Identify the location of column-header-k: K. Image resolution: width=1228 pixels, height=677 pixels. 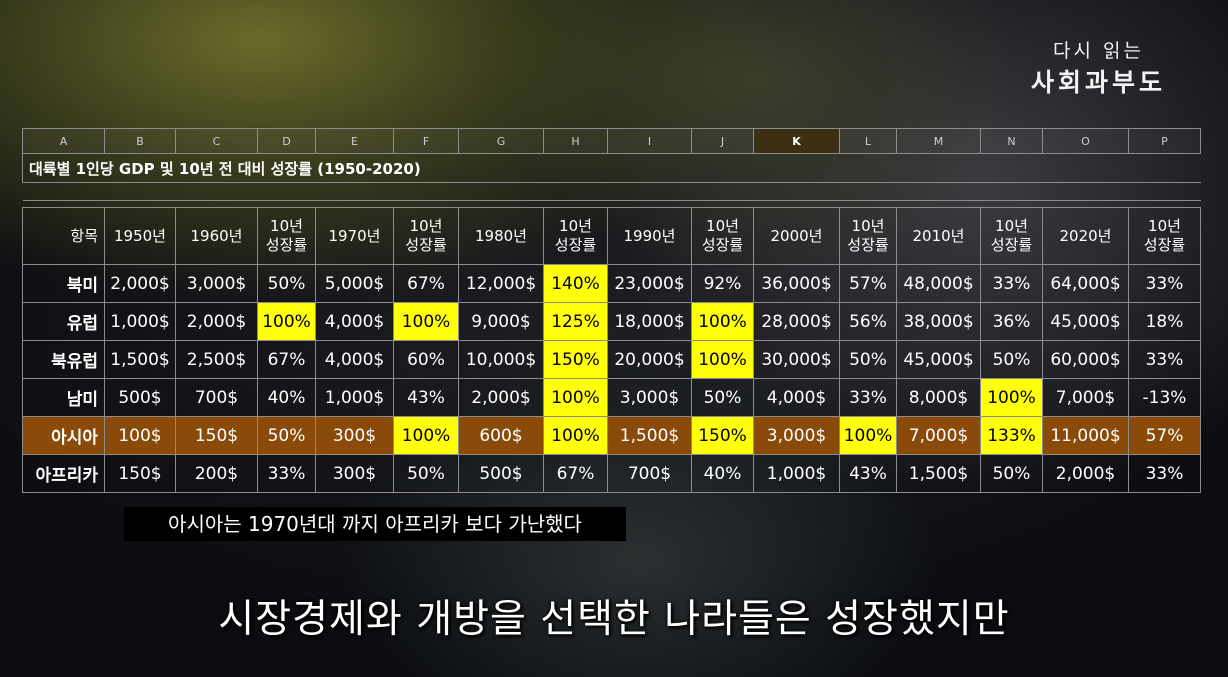
(796, 141).